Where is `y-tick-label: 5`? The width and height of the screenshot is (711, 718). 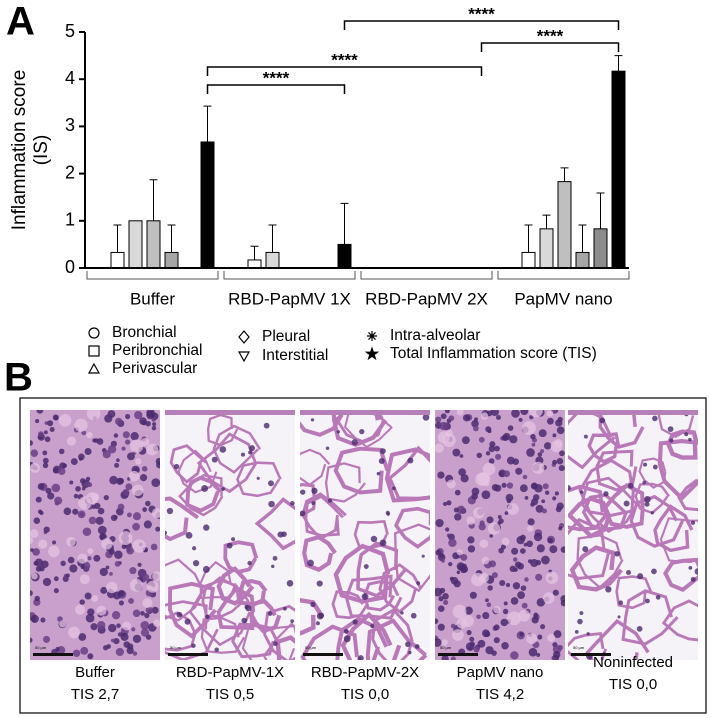 y-tick-label: 5 is located at coordinates (70, 31).